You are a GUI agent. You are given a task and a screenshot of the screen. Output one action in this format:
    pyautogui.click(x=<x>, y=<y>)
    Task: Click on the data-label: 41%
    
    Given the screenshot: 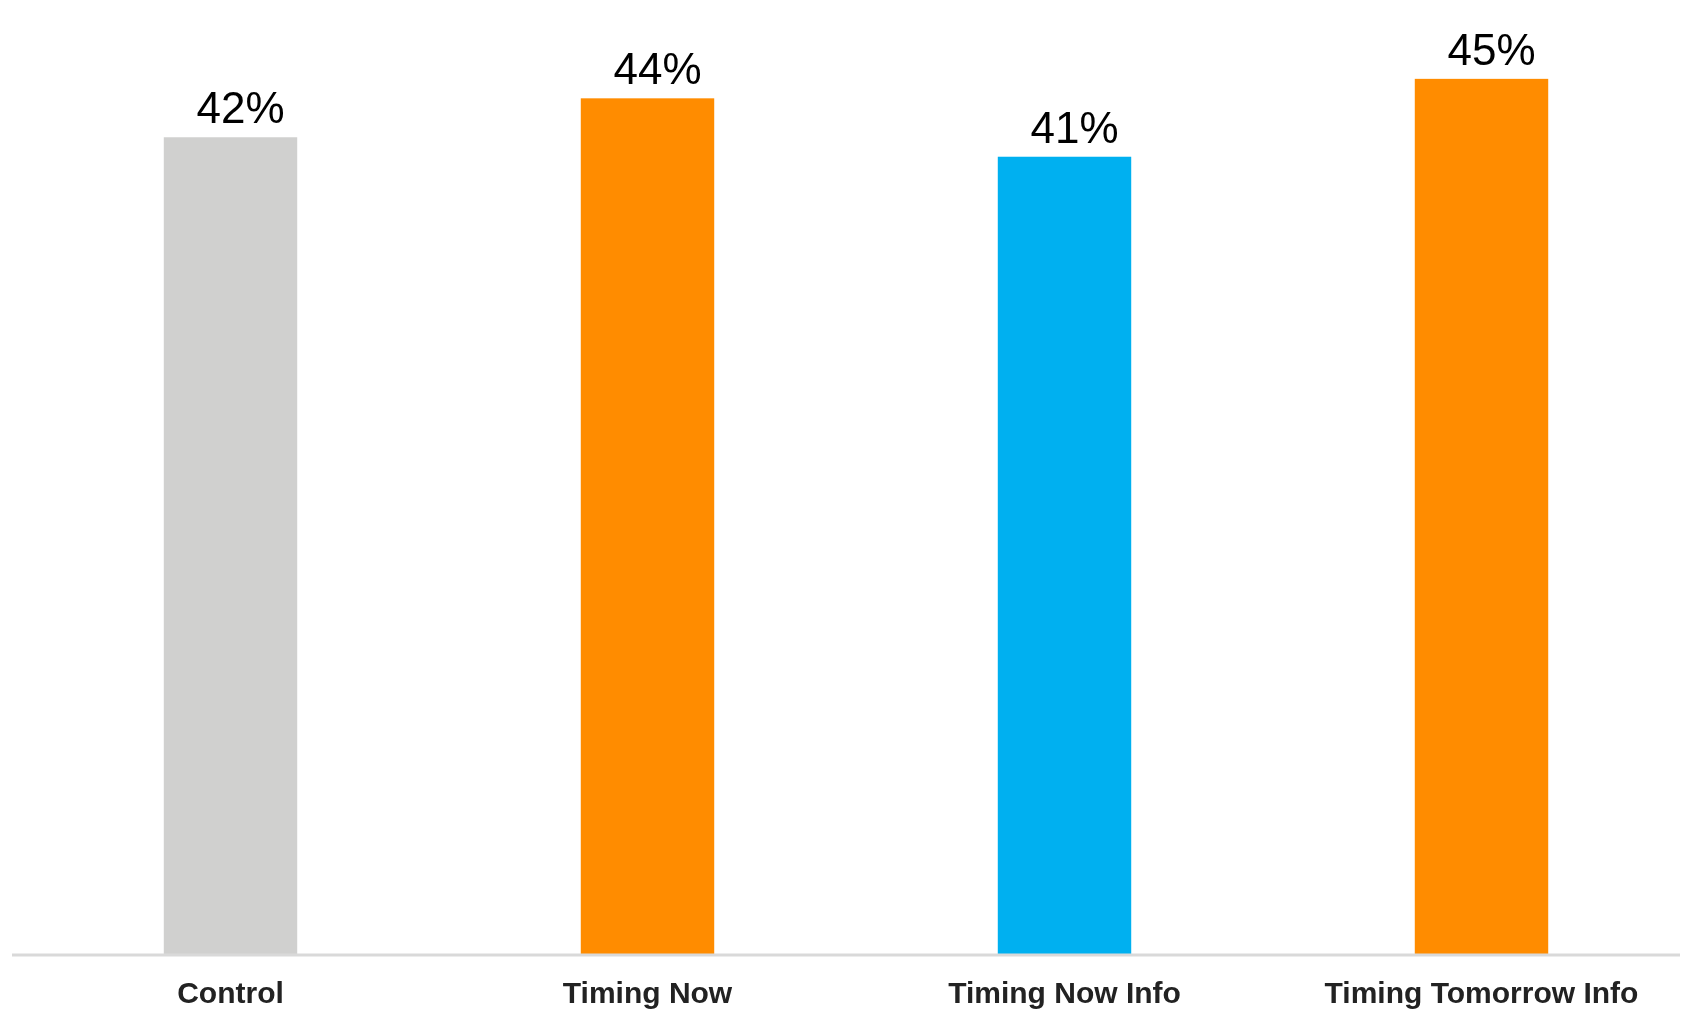 What is the action you would take?
    pyautogui.click(x=1074, y=127)
    